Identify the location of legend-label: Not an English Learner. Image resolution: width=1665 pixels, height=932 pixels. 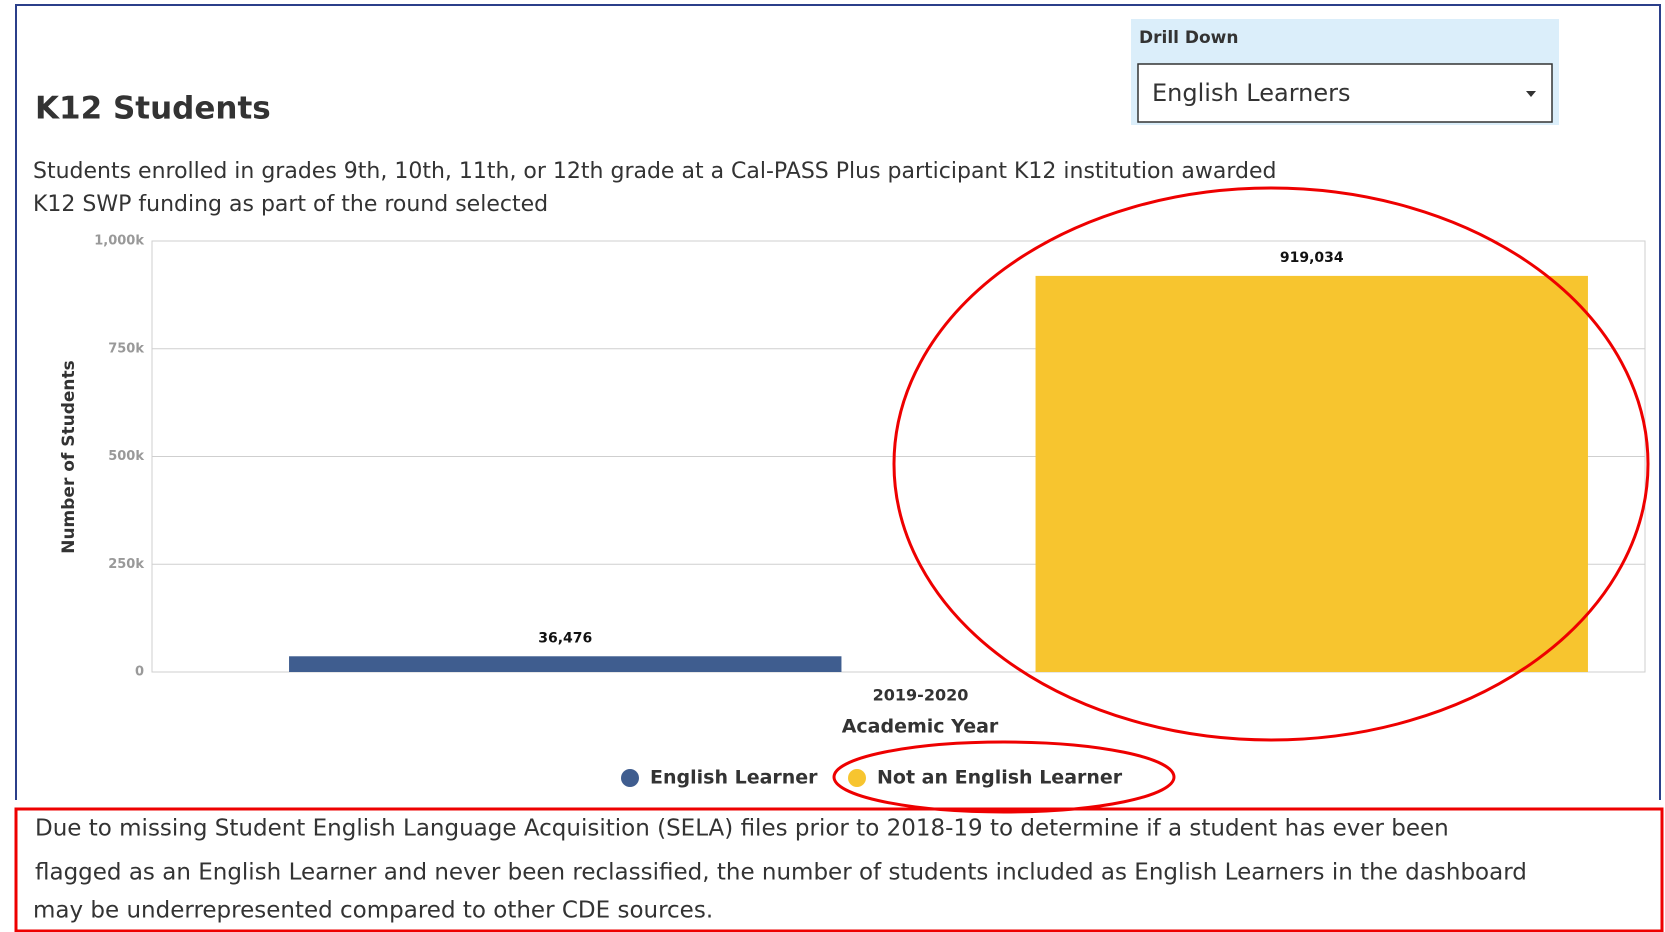
(1000, 778).